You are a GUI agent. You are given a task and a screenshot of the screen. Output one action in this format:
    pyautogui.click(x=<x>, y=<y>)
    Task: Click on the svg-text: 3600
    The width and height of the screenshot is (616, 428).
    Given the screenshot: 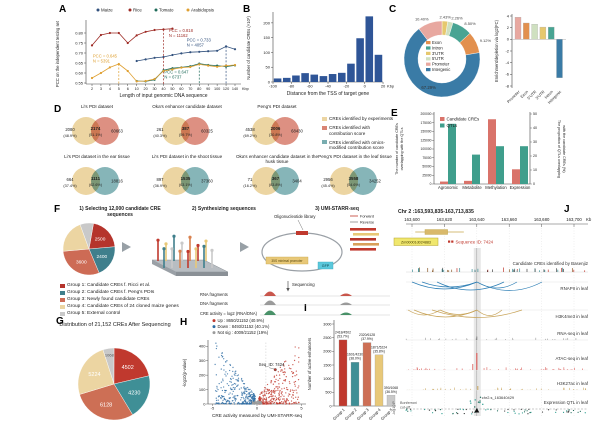 What is the action you would take?
    pyautogui.click(x=81, y=262)
    